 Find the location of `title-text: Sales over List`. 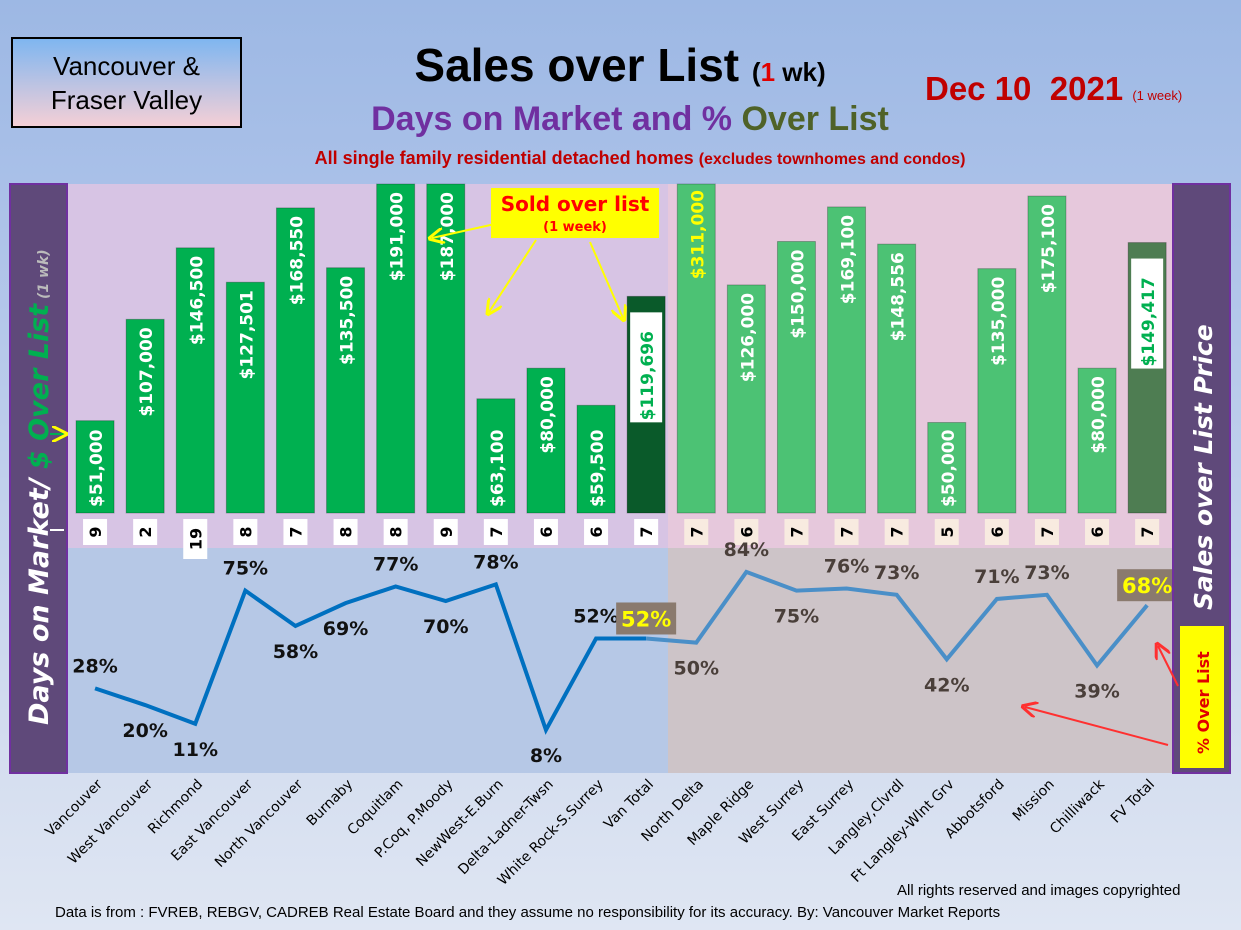

title-text: Sales over List is located at coordinates (577, 65).